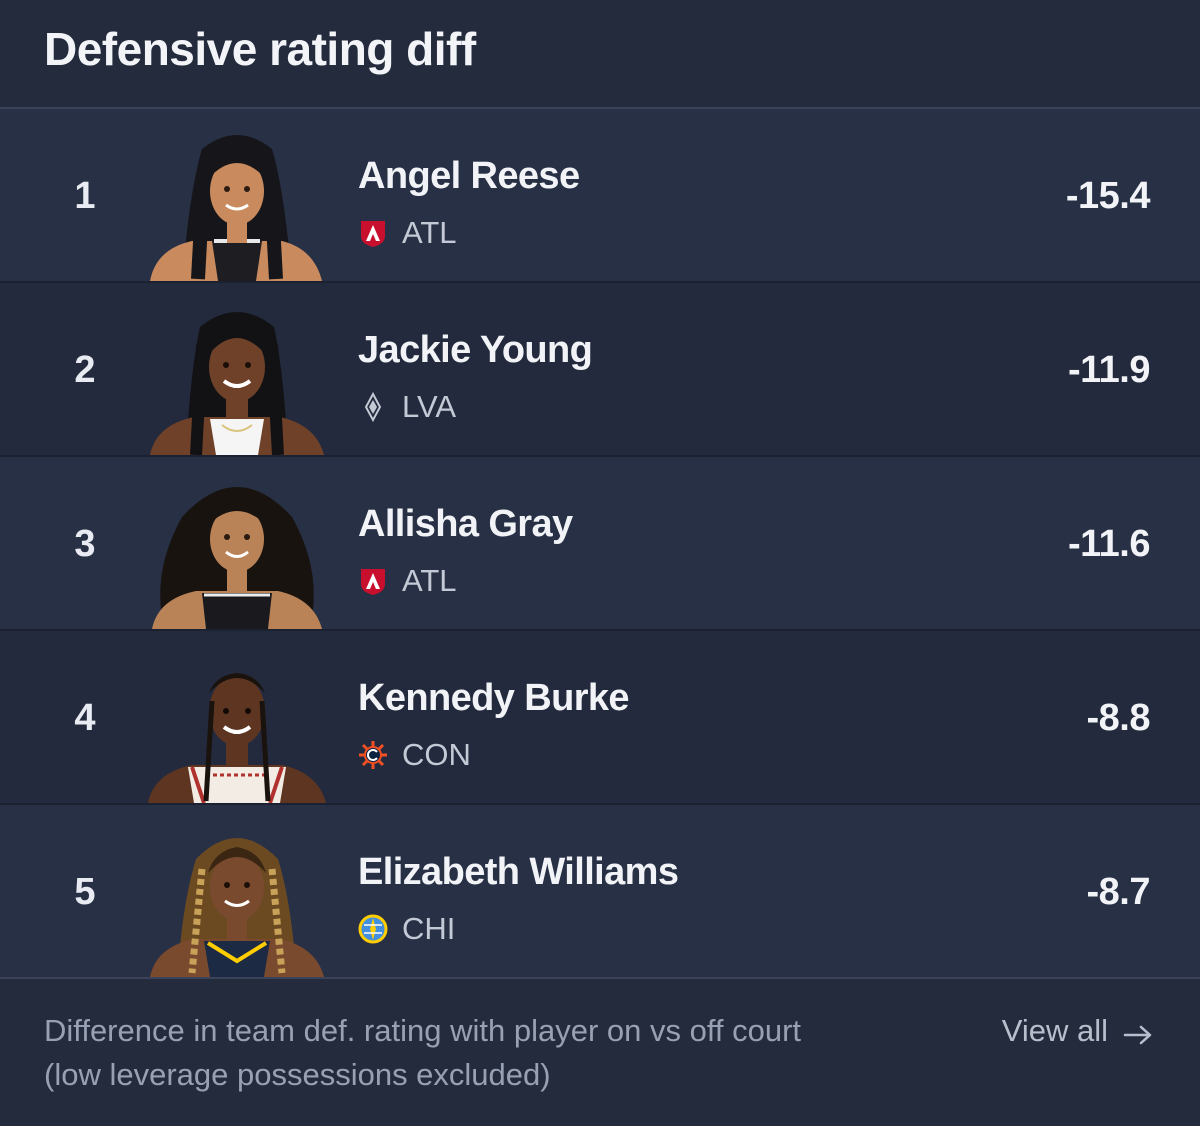 This screenshot has height=1126, width=1200. Describe the element at coordinates (1118, 717) in the screenshot. I see `rating-diff-value: -8.8` at that location.